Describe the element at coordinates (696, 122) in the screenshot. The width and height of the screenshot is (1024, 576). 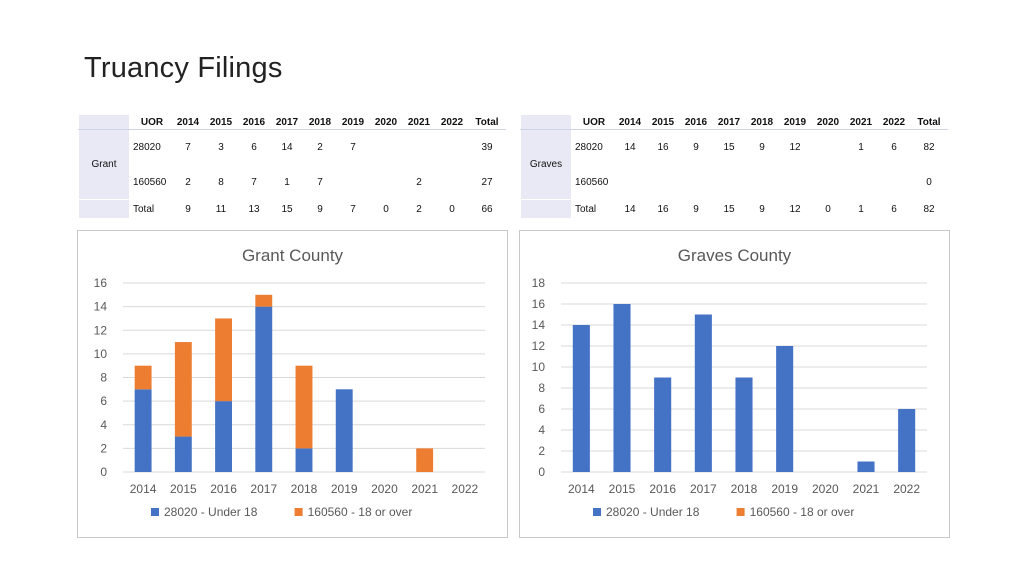
I see `header-cell: 2016` at that location.